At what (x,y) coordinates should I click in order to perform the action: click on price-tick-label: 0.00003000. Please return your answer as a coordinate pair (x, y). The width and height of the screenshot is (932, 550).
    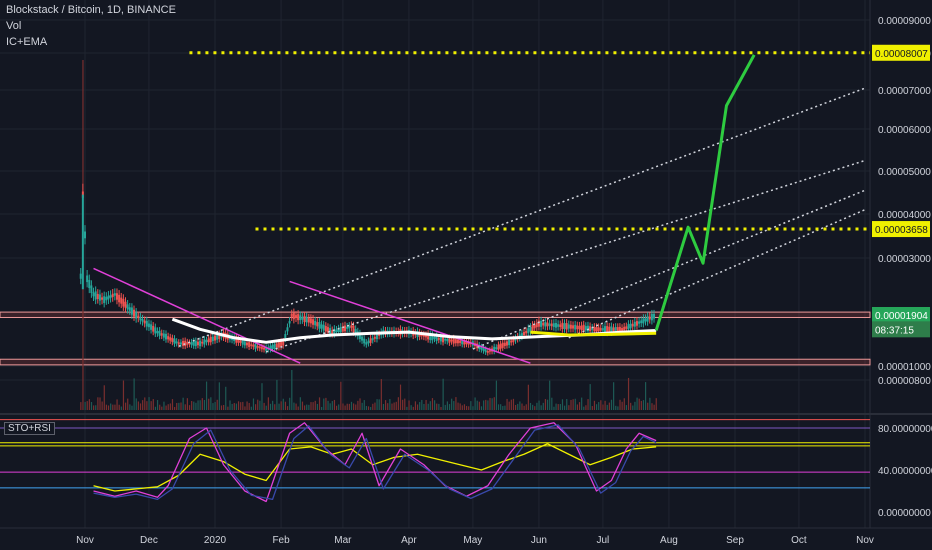
    Looking at the image, I should click on (904, 259).